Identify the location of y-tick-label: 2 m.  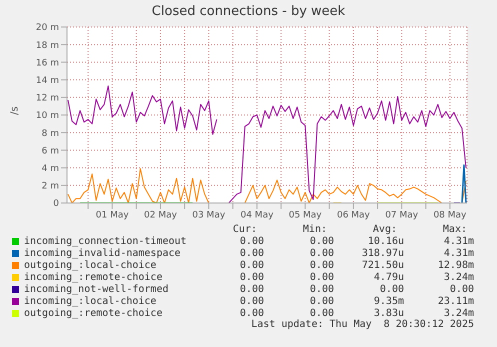
(50, 187).